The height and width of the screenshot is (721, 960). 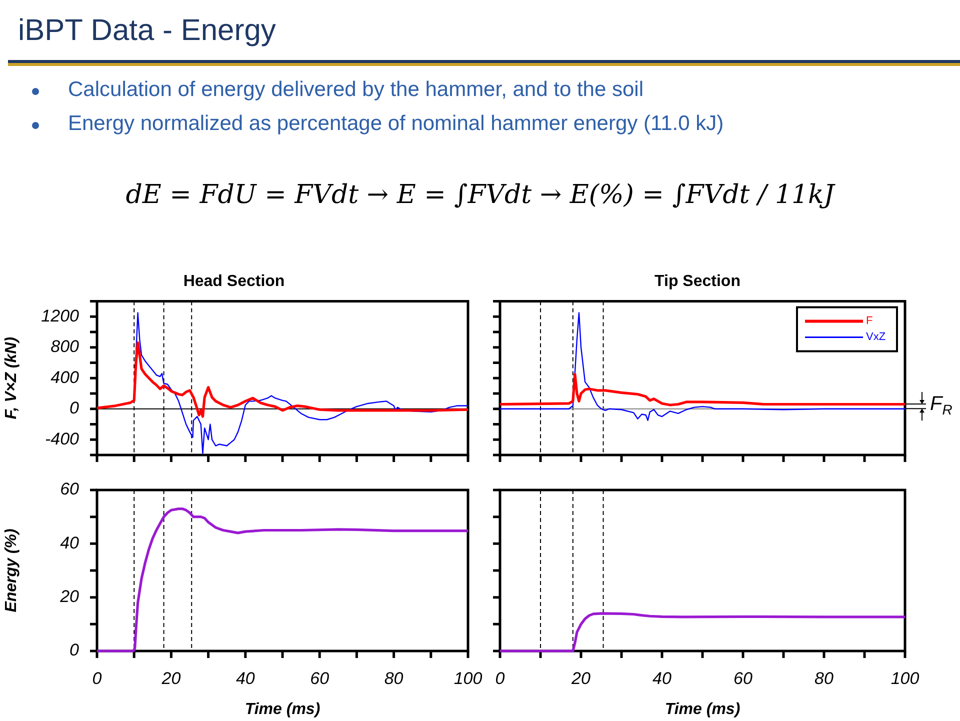 I want to click on text: F, so click(x=869, y=321).